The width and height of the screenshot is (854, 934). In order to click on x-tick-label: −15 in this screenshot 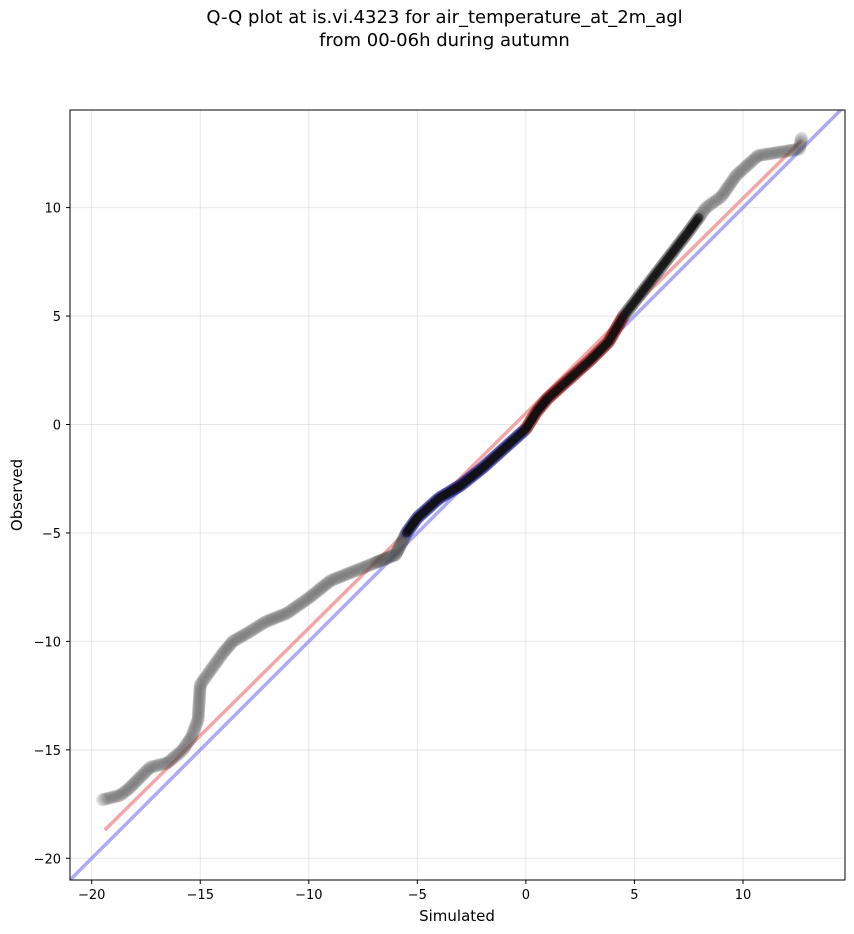, I will do `click(200, 895)`.